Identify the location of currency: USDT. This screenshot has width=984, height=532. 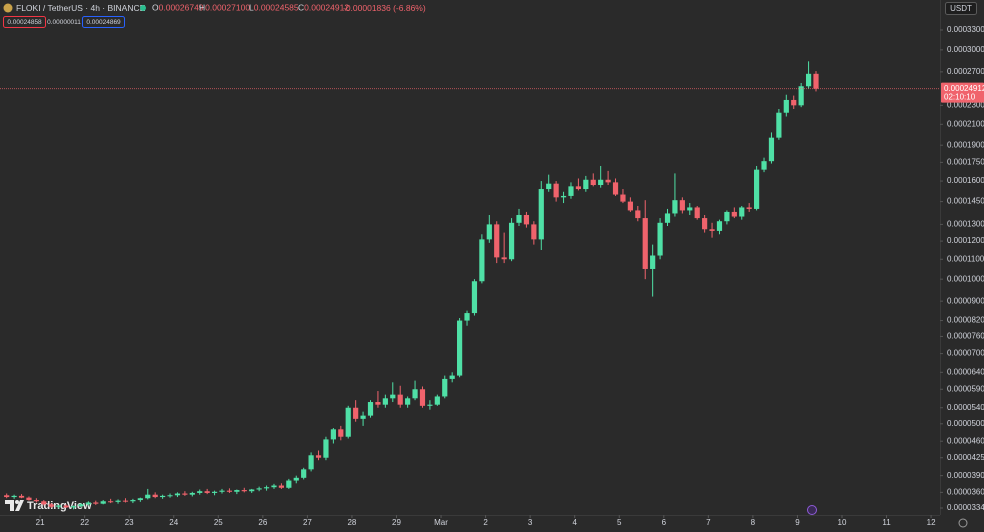
(961, 8).